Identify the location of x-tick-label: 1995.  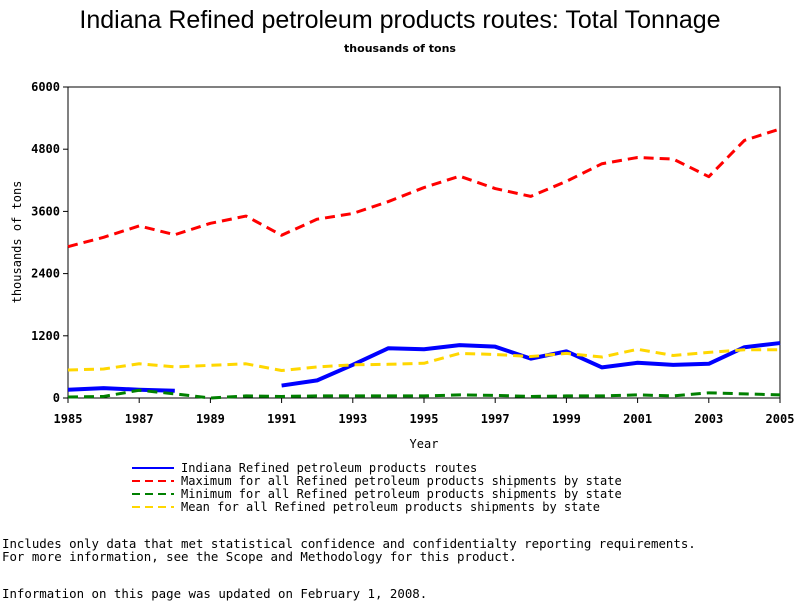
(424, 419).